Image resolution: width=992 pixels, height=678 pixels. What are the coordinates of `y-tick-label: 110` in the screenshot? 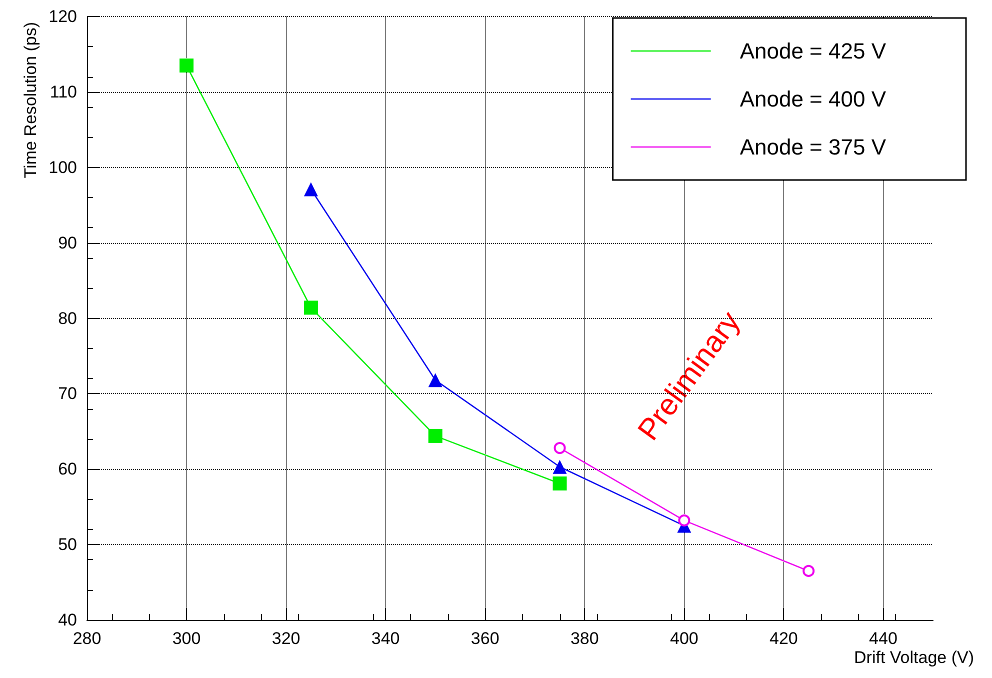 It's located at (63, 92).